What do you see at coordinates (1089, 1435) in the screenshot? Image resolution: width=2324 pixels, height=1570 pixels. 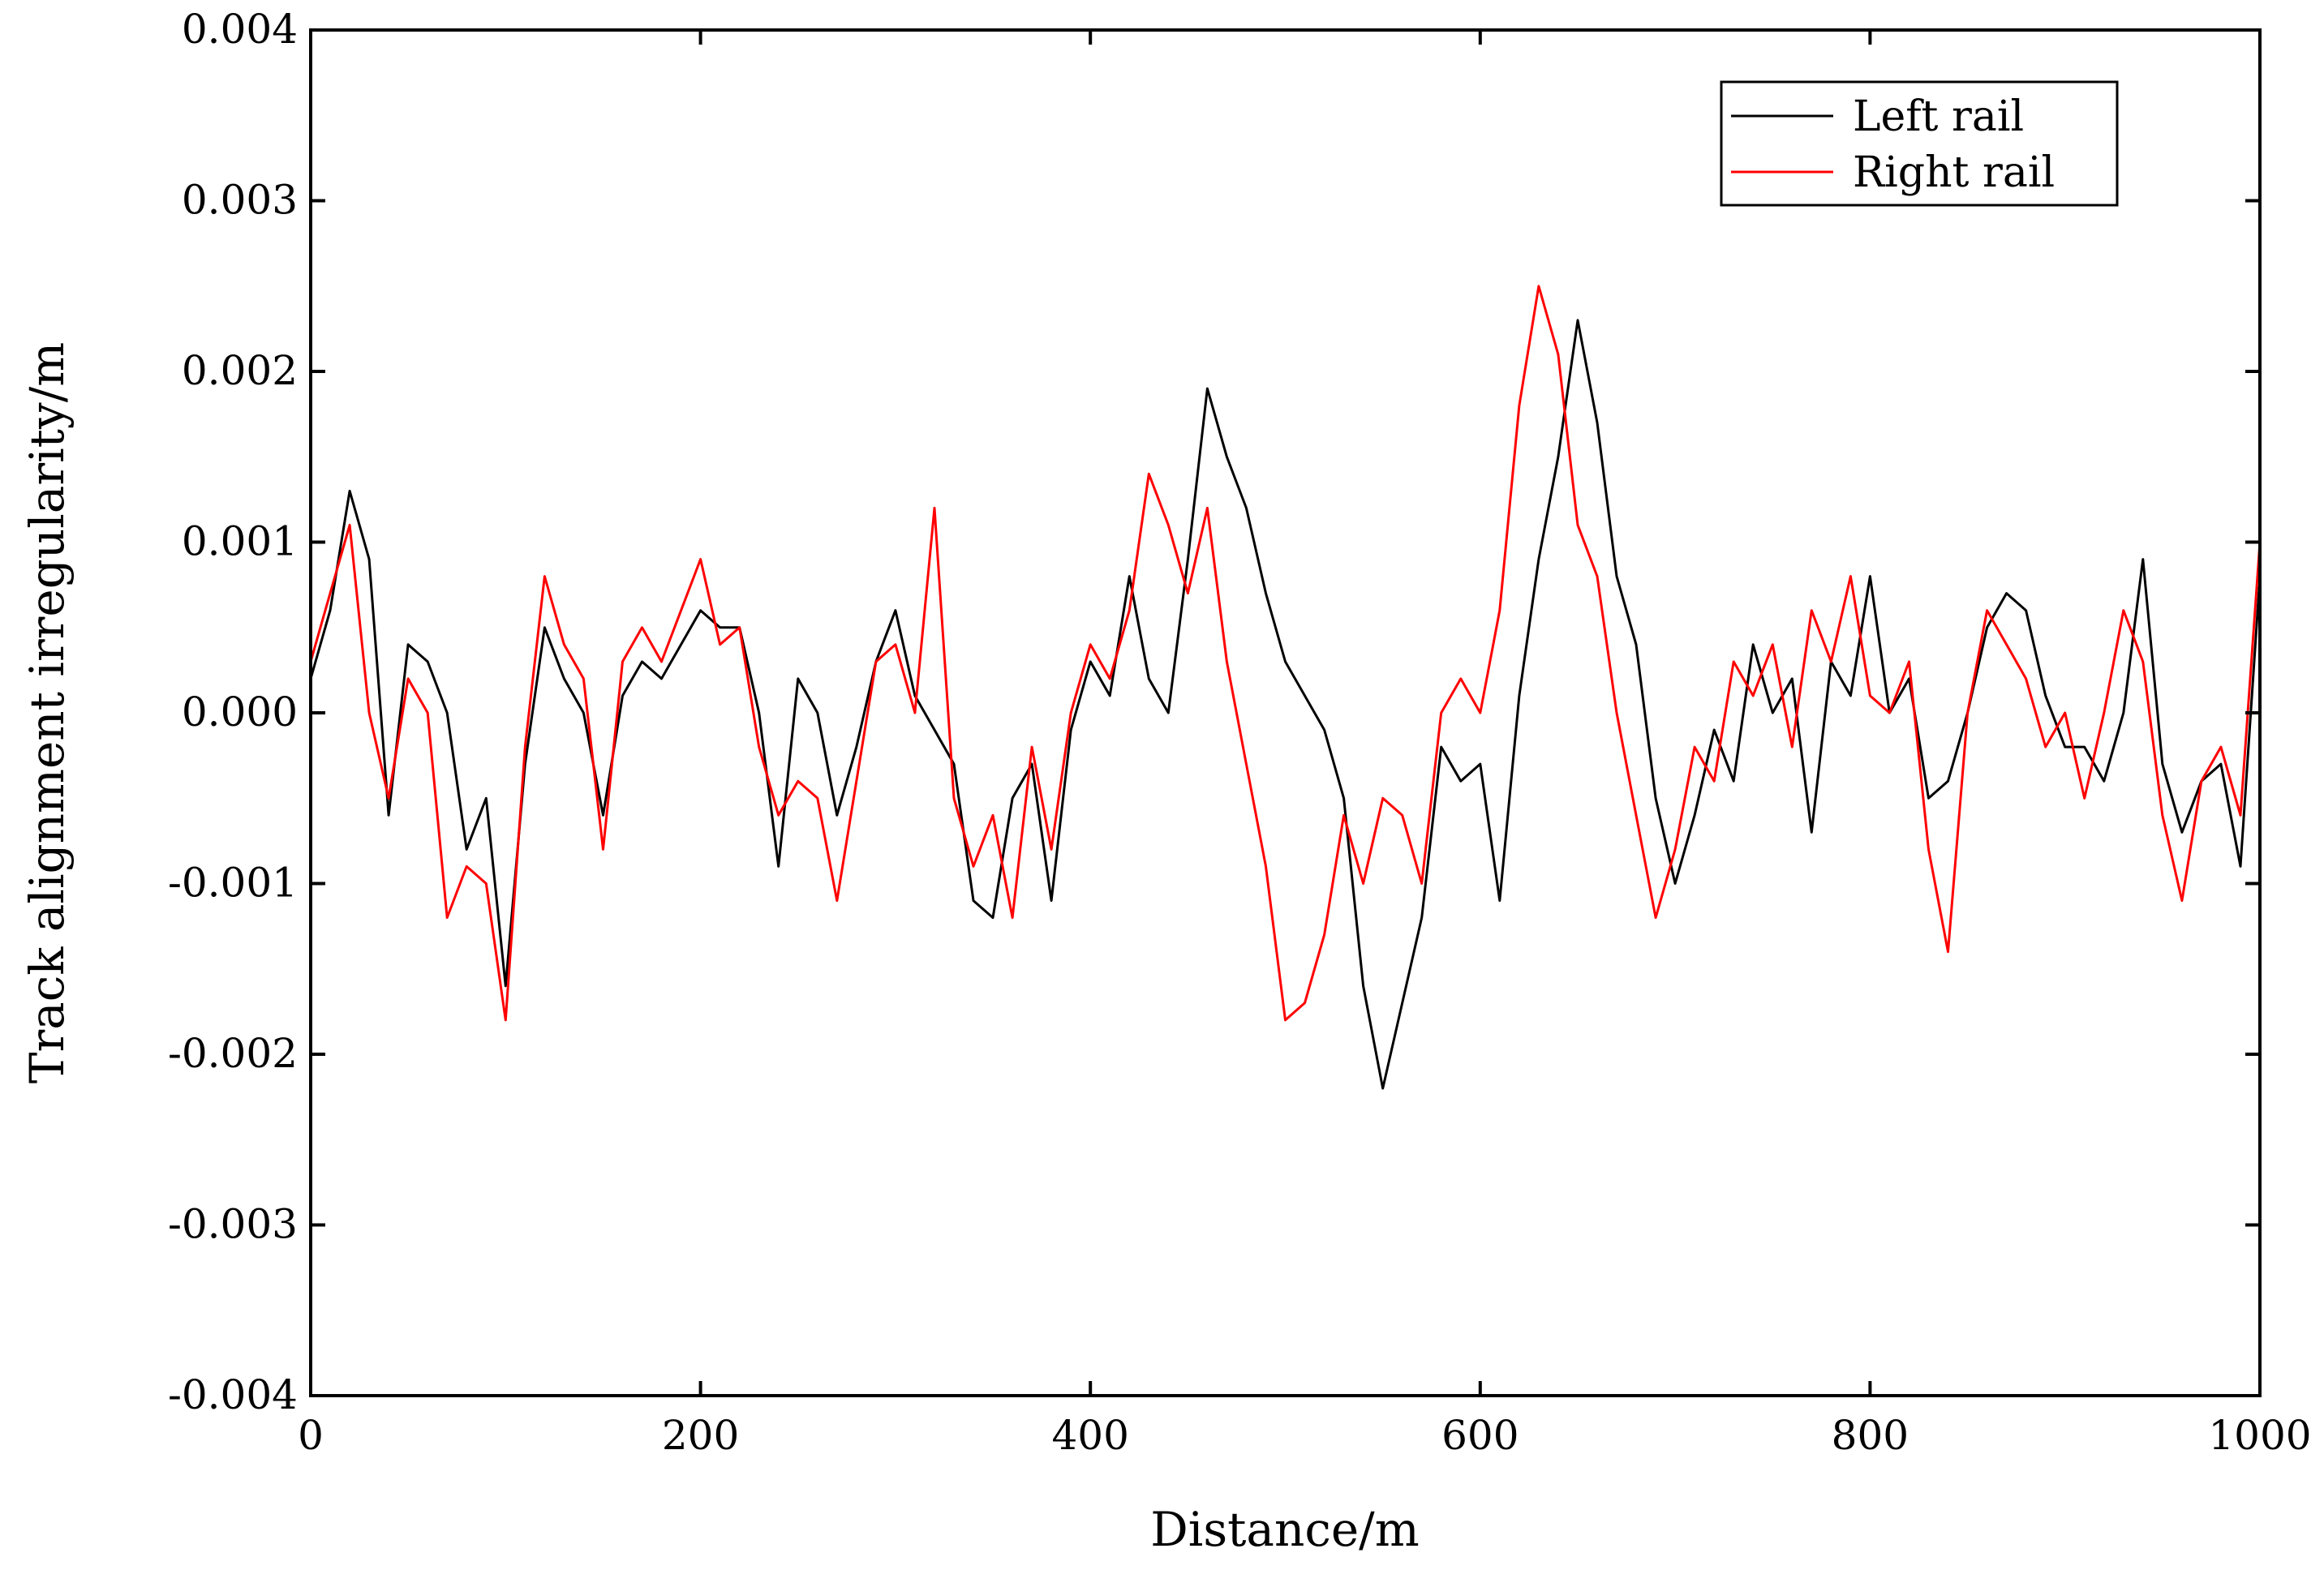 I see `x-tick-label: 400` at bounding box center [1089, 1435].